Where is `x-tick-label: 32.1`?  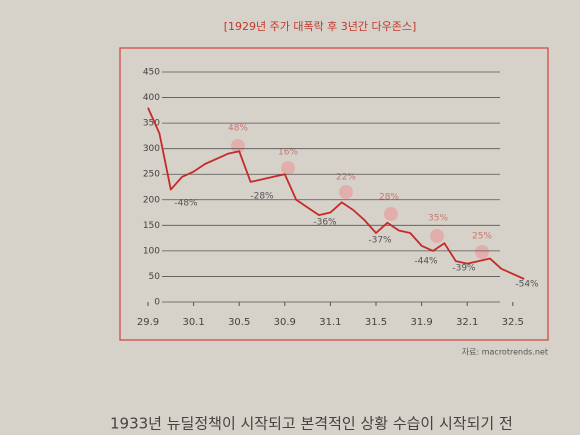
x-tick-label: 32.1 is located at coordinates (467, 322).